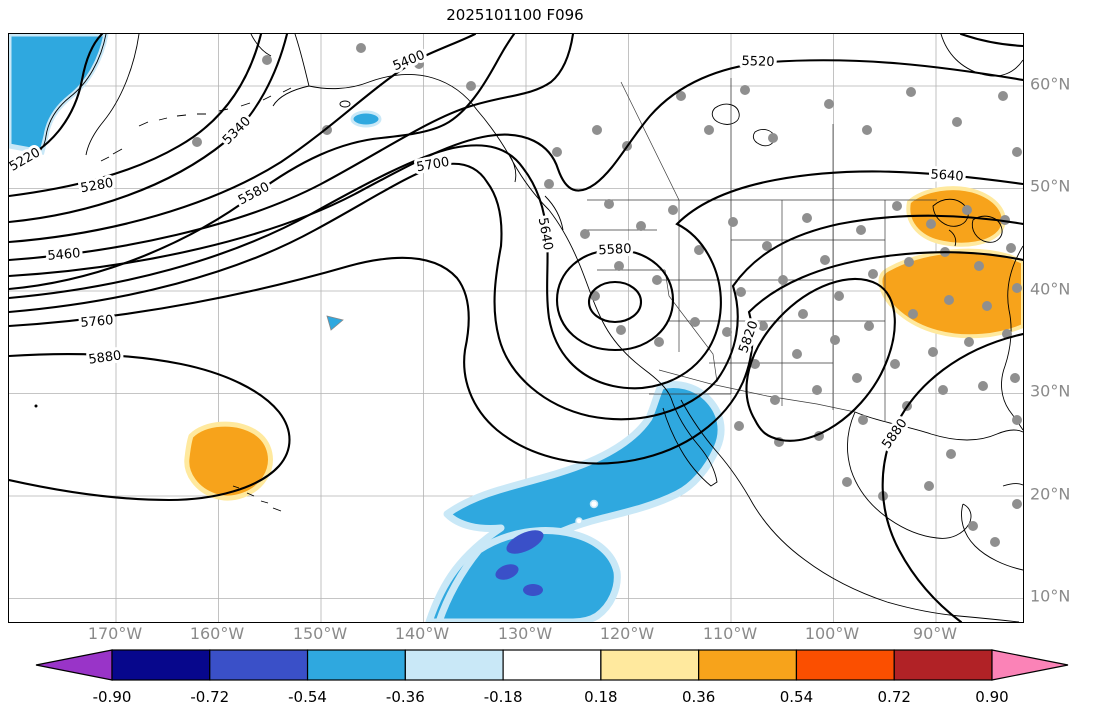 The height and width of the screenshot is (712, 1105). I want to click on lat-tick-label: 40°N, so click(1050, 289).